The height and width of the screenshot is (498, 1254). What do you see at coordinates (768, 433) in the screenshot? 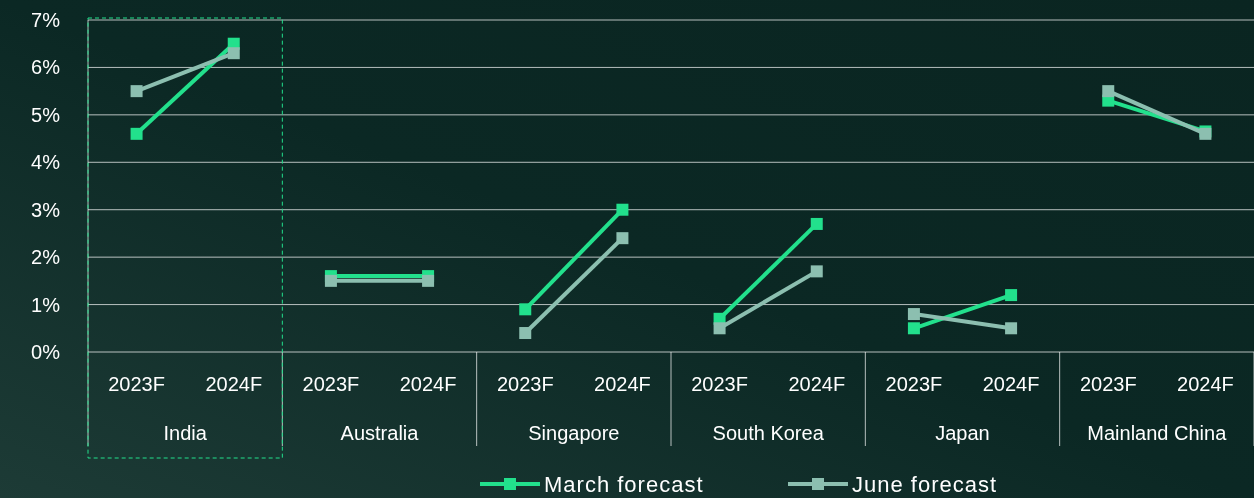
I see `text: South Korea` at bounding box center [768, 433].